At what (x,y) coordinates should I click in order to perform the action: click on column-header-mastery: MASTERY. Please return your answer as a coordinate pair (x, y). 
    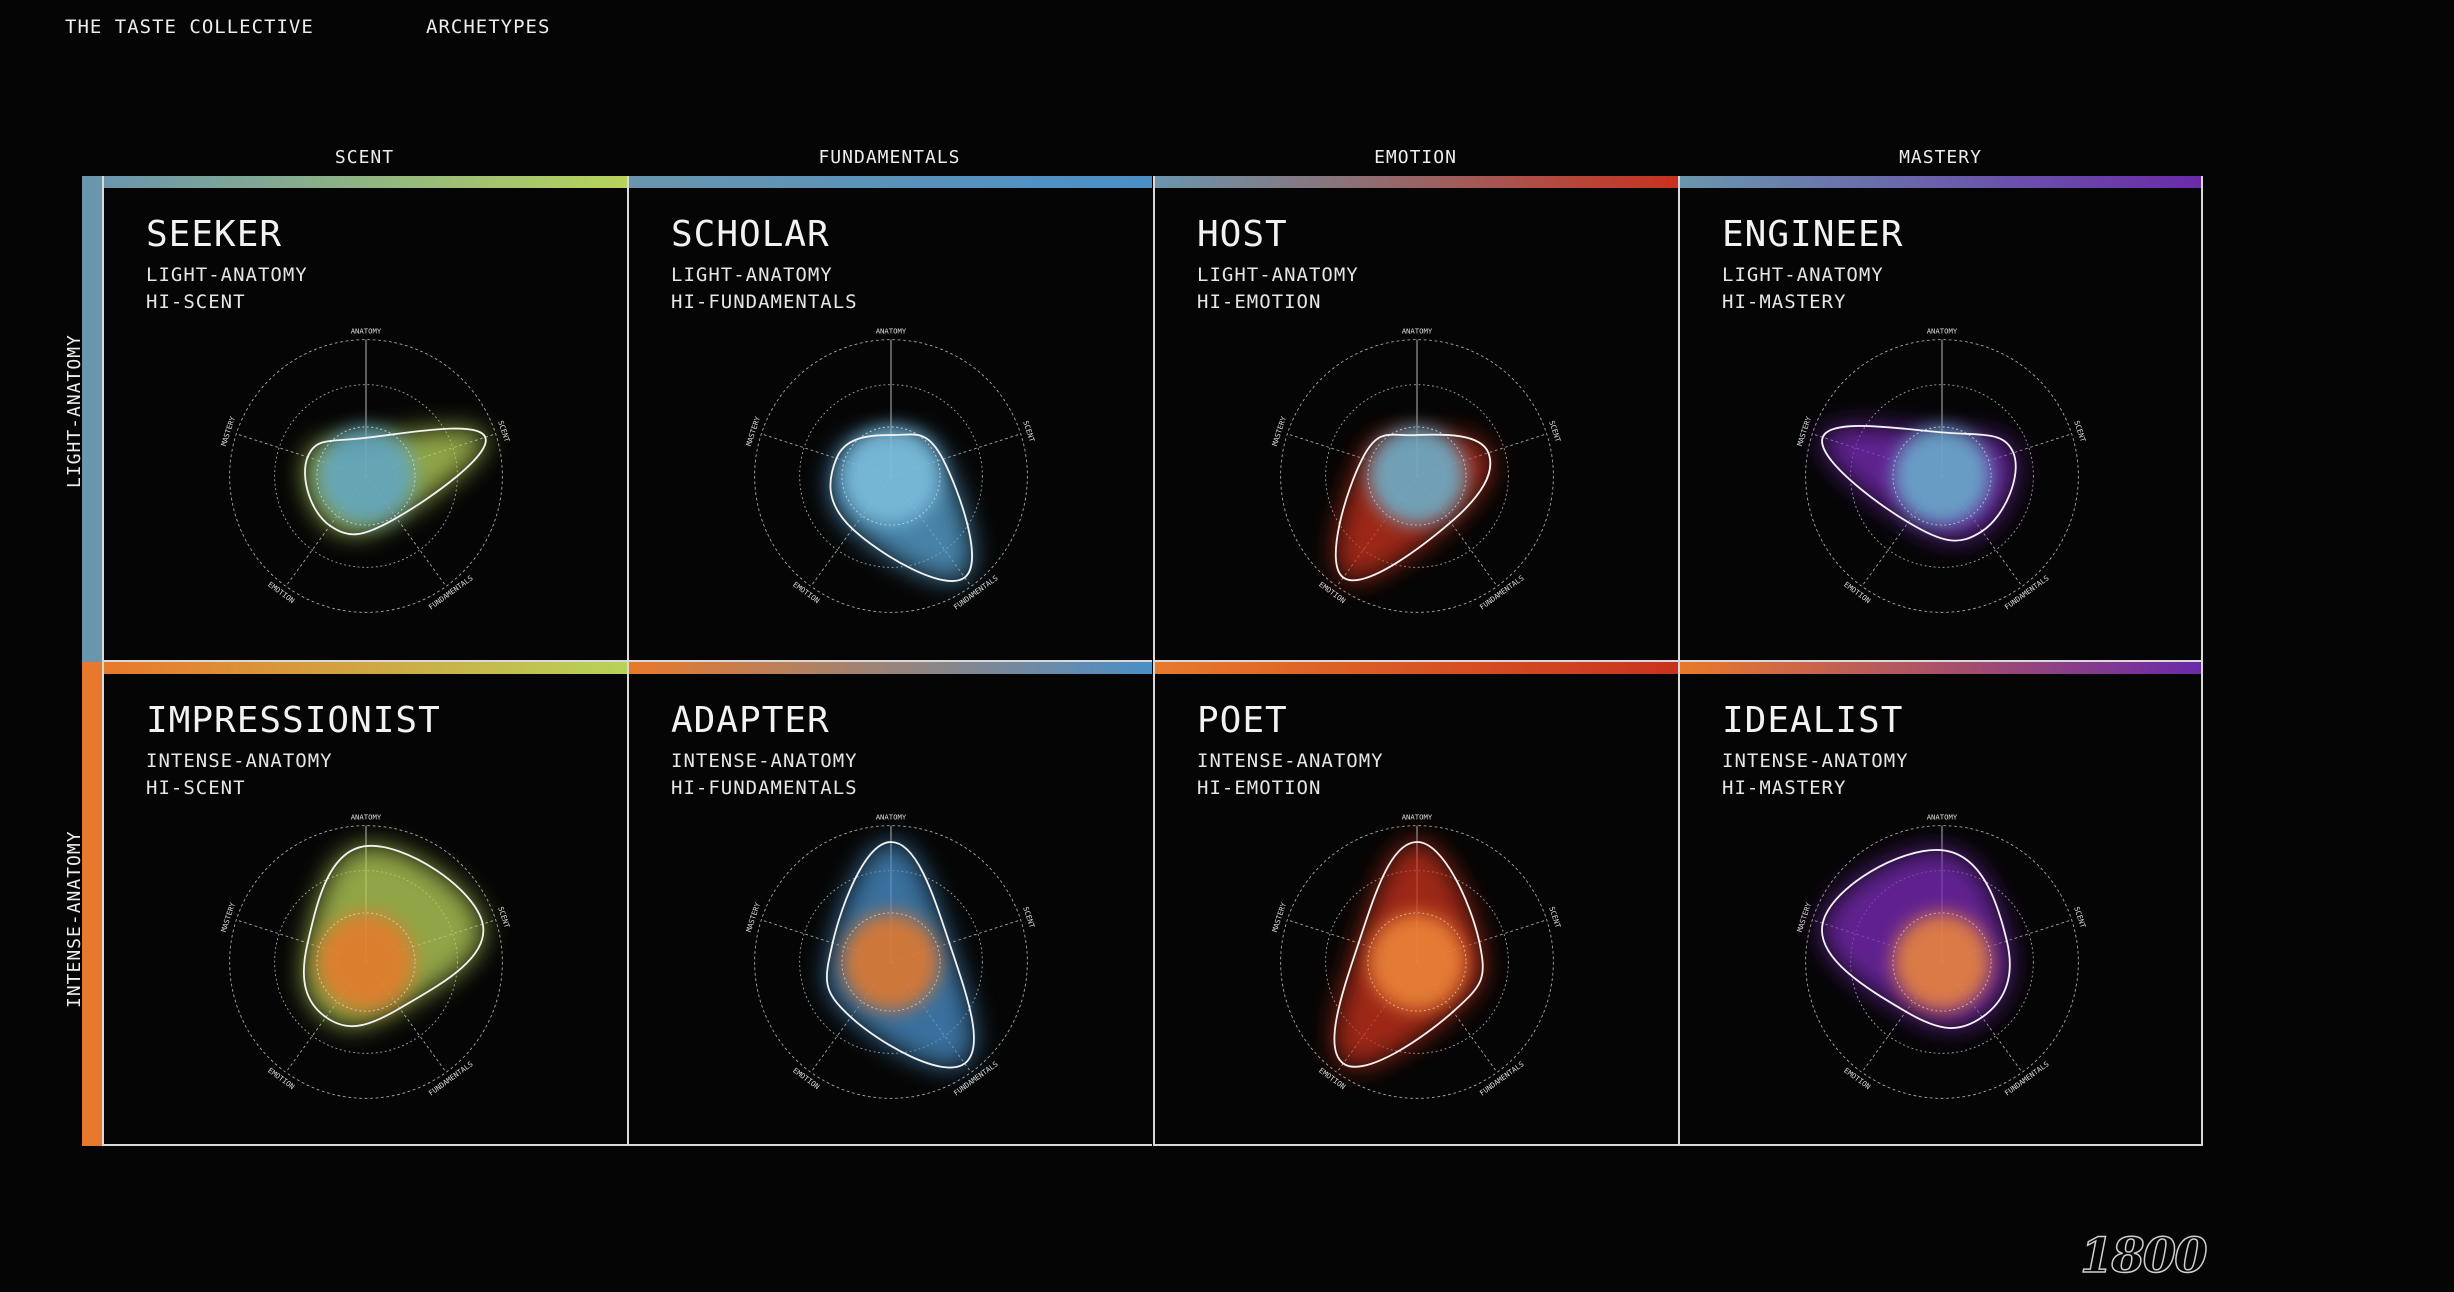
    Looking at the image, I should click on (1940, 157).